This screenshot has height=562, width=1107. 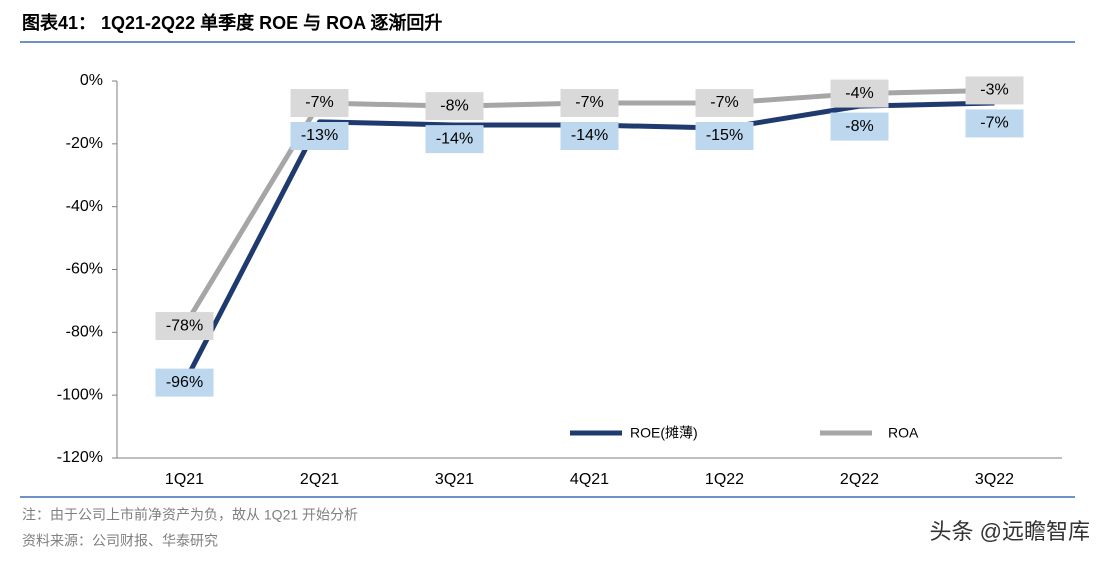 I want to click on value-label: -3%, so click(x=994, y=90).